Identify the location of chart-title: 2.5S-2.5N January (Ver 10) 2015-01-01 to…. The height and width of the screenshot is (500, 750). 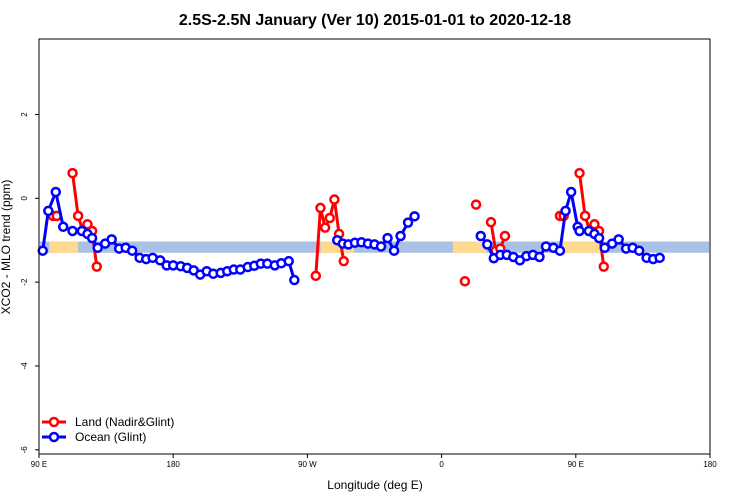
(375, 20).